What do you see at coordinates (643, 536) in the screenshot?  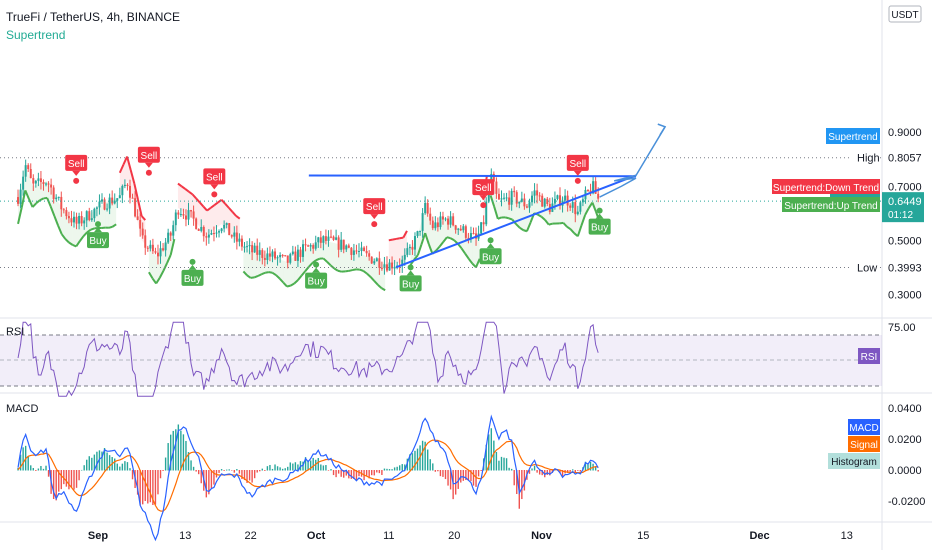 I see `time-tick-label: 15` at bounding box center [643, 536].